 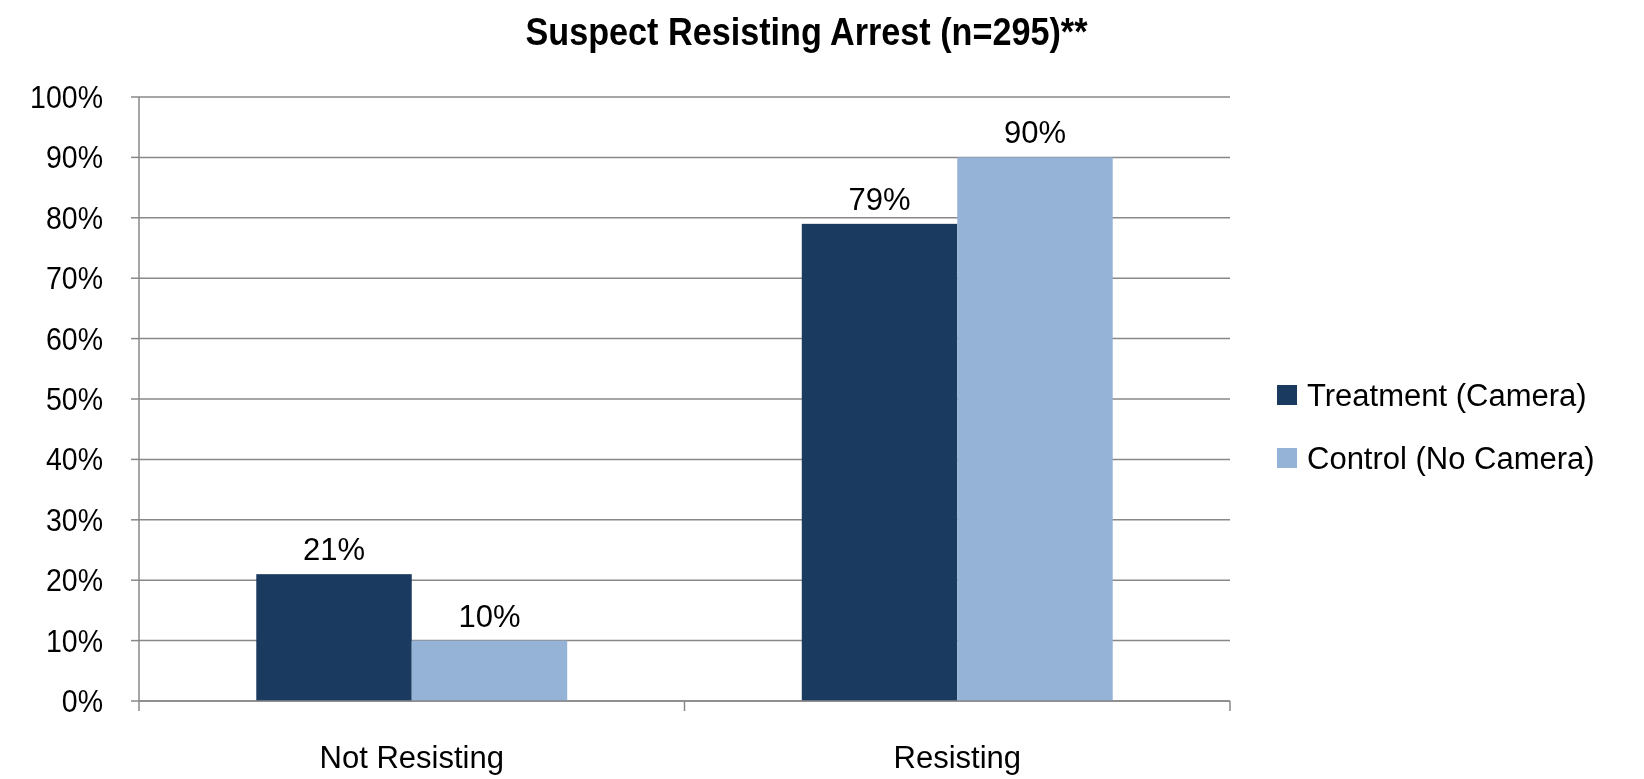 What do you see at coordinates (1451, 458) in the screenshot?
I see `legend-label: Control (No Camera)` at bounding box center [1451, 458].